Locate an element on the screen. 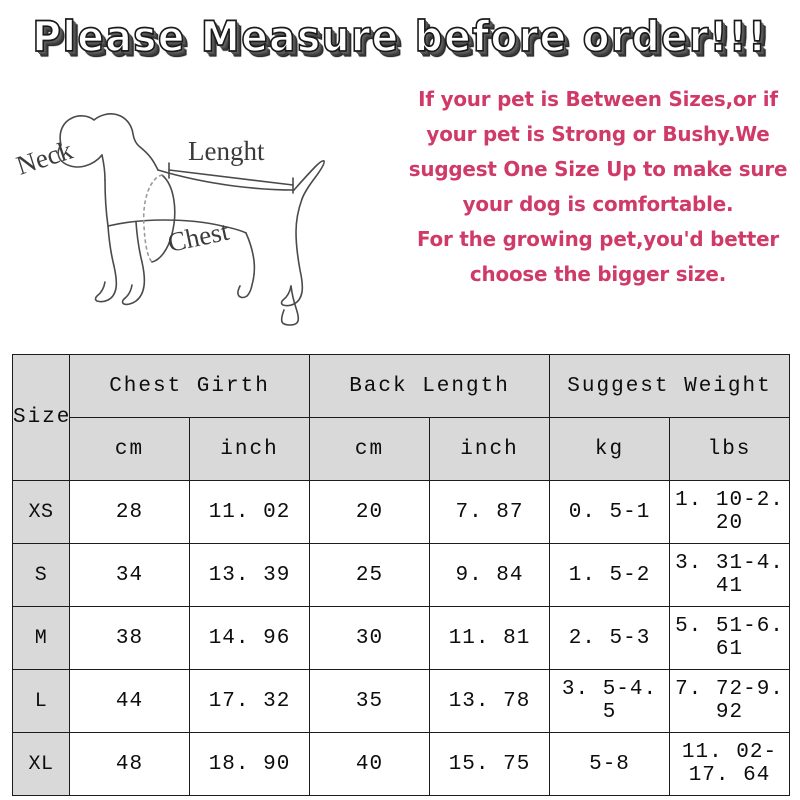 Image resolution: width=800 pixels, height=800 pixels. label-neck: Neck is located at coordinates (45, 157).